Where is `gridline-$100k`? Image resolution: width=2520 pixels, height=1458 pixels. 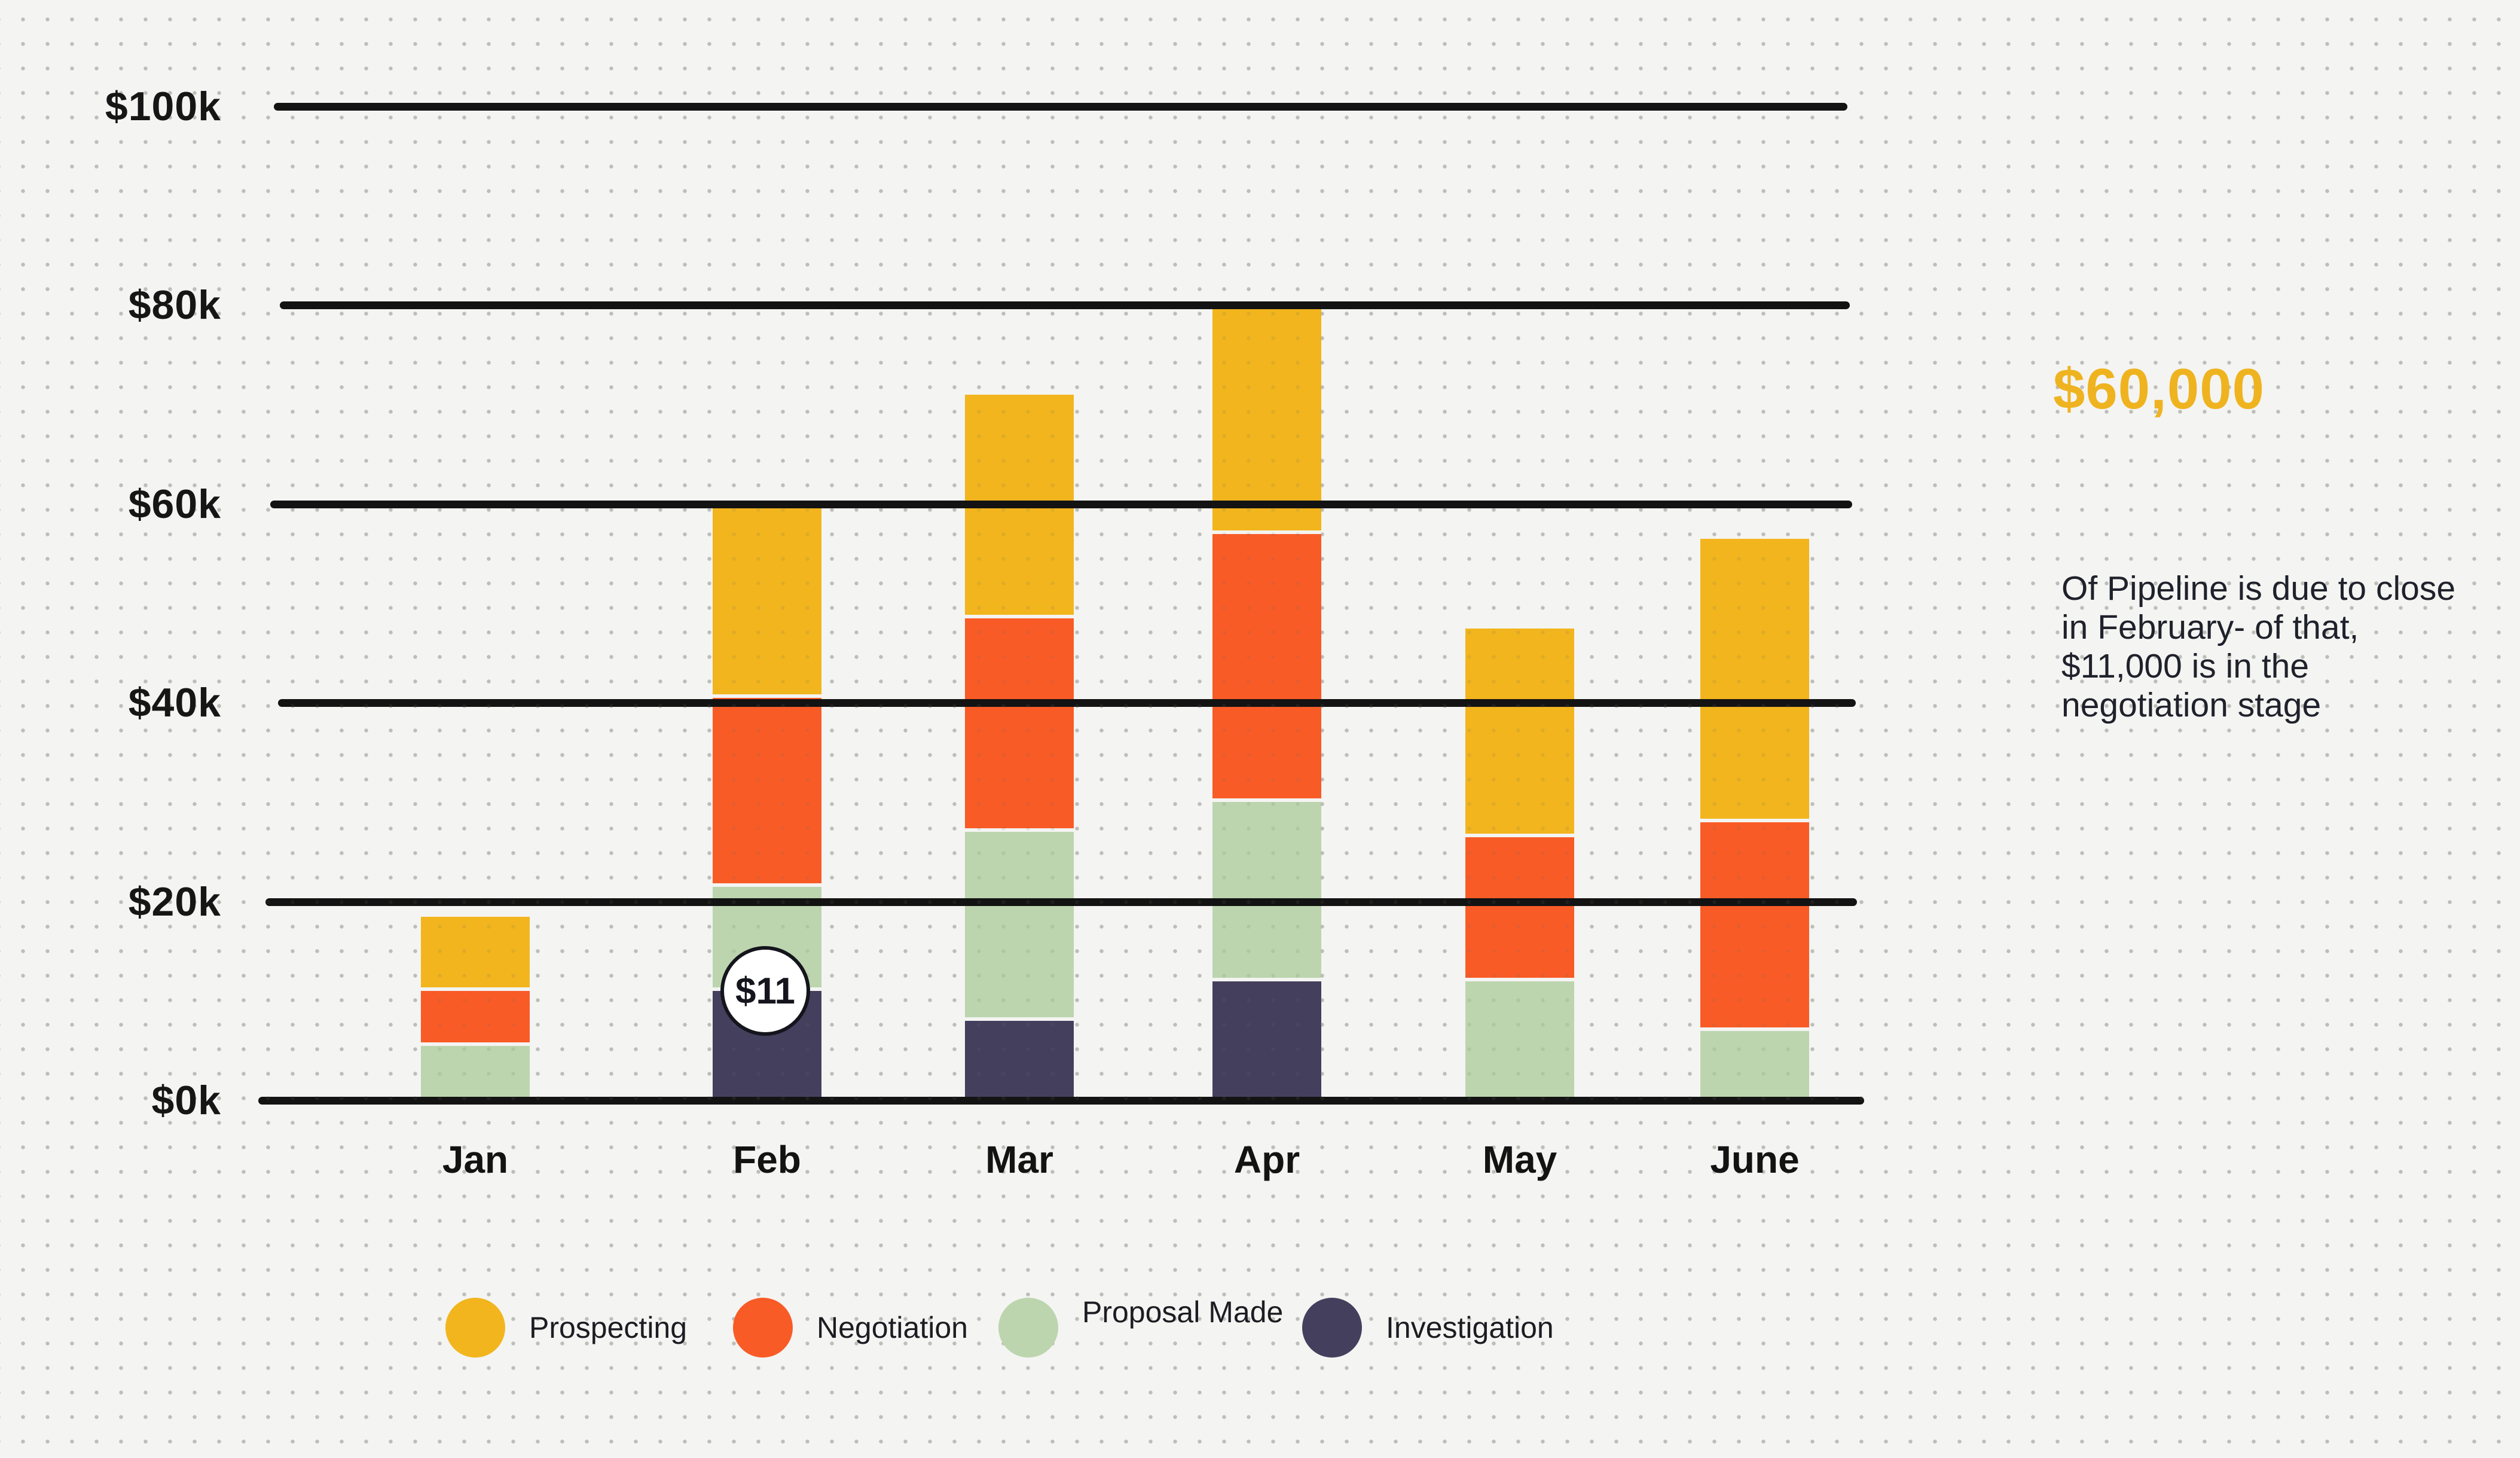 gridline-$100k is located at coordinates (1060, 107).